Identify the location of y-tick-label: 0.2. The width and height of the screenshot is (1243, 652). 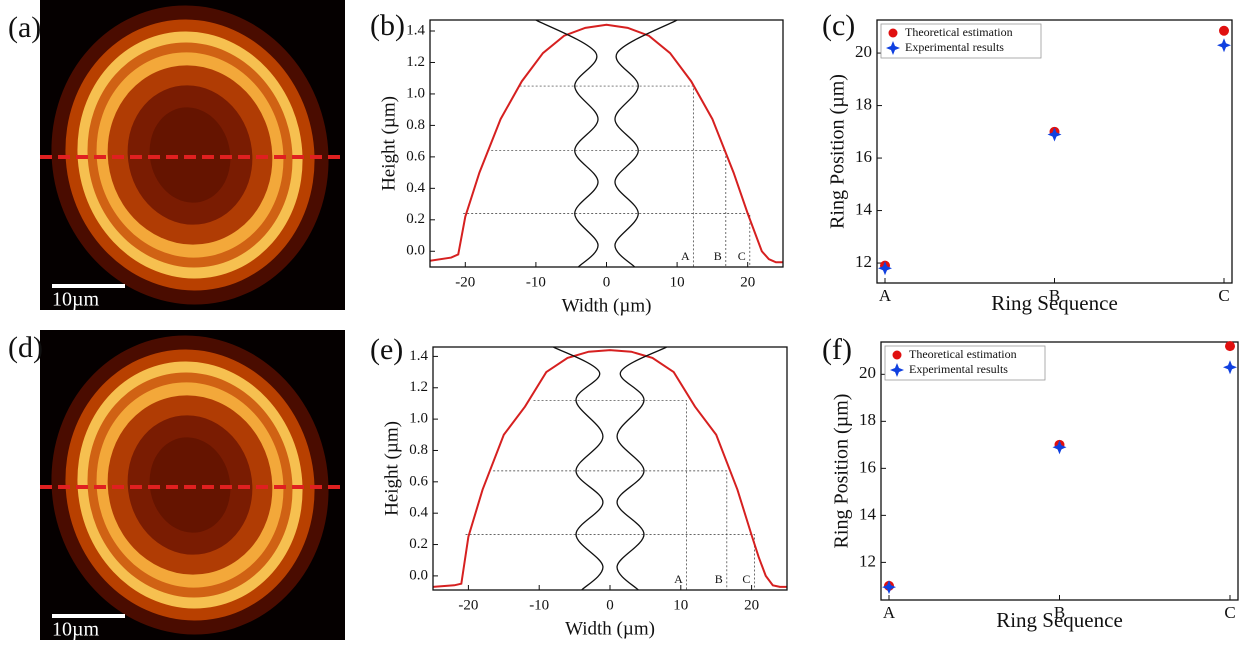
(418, 544).